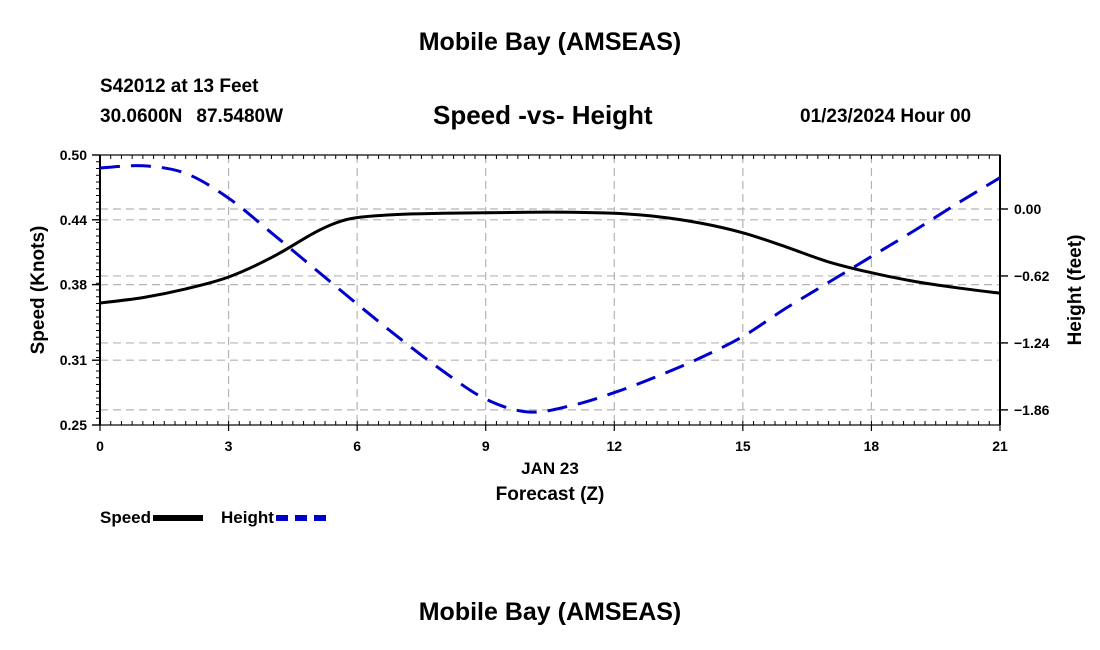 The height and width of the screenshot is (650, 1100). Describe the element at coordinates (357, 446) in the screenshot. I see `x-tick-label: 6` at that location.